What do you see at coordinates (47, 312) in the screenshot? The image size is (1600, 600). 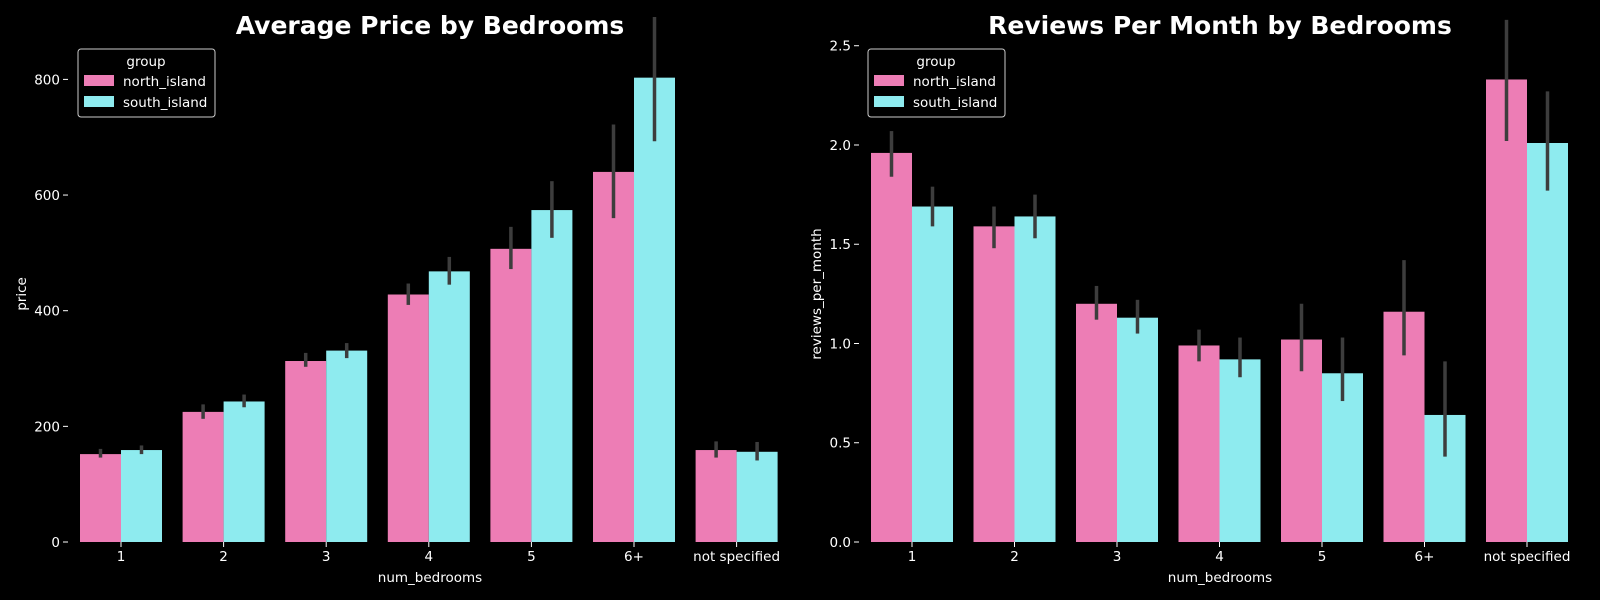 I see `y-tick-label: 400` at bounding box center [47, 312].